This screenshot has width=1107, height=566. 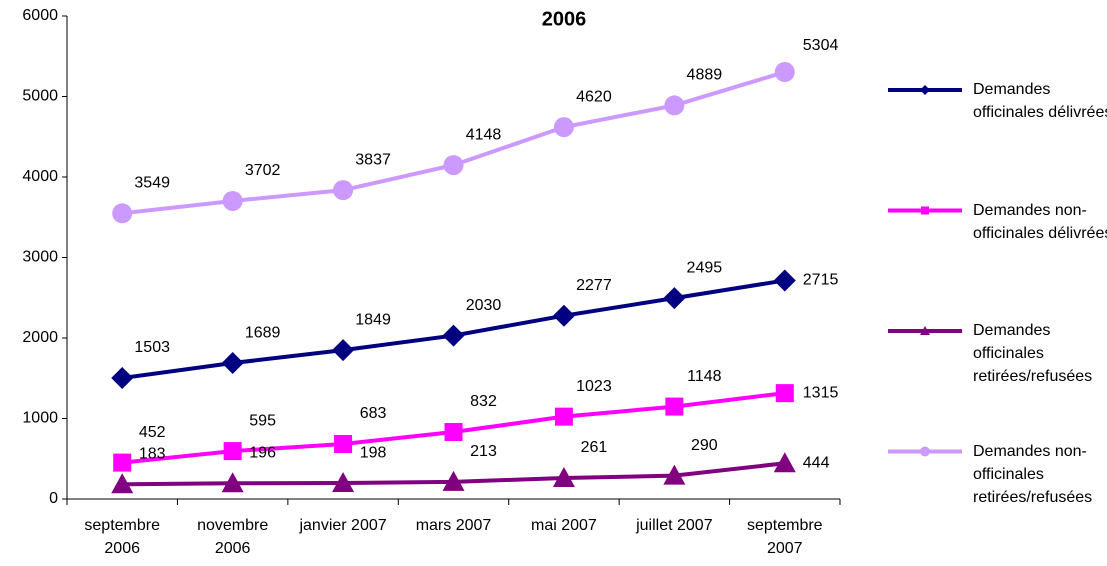 I want to click on data-label: 198, so click(x=373, y=452).